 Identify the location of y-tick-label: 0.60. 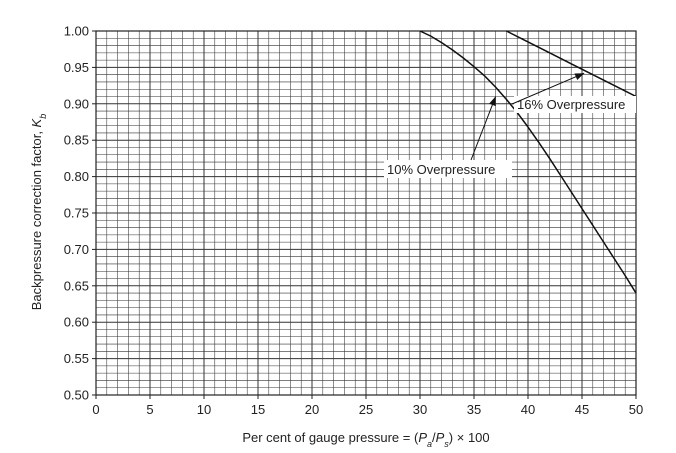
(76, 322).